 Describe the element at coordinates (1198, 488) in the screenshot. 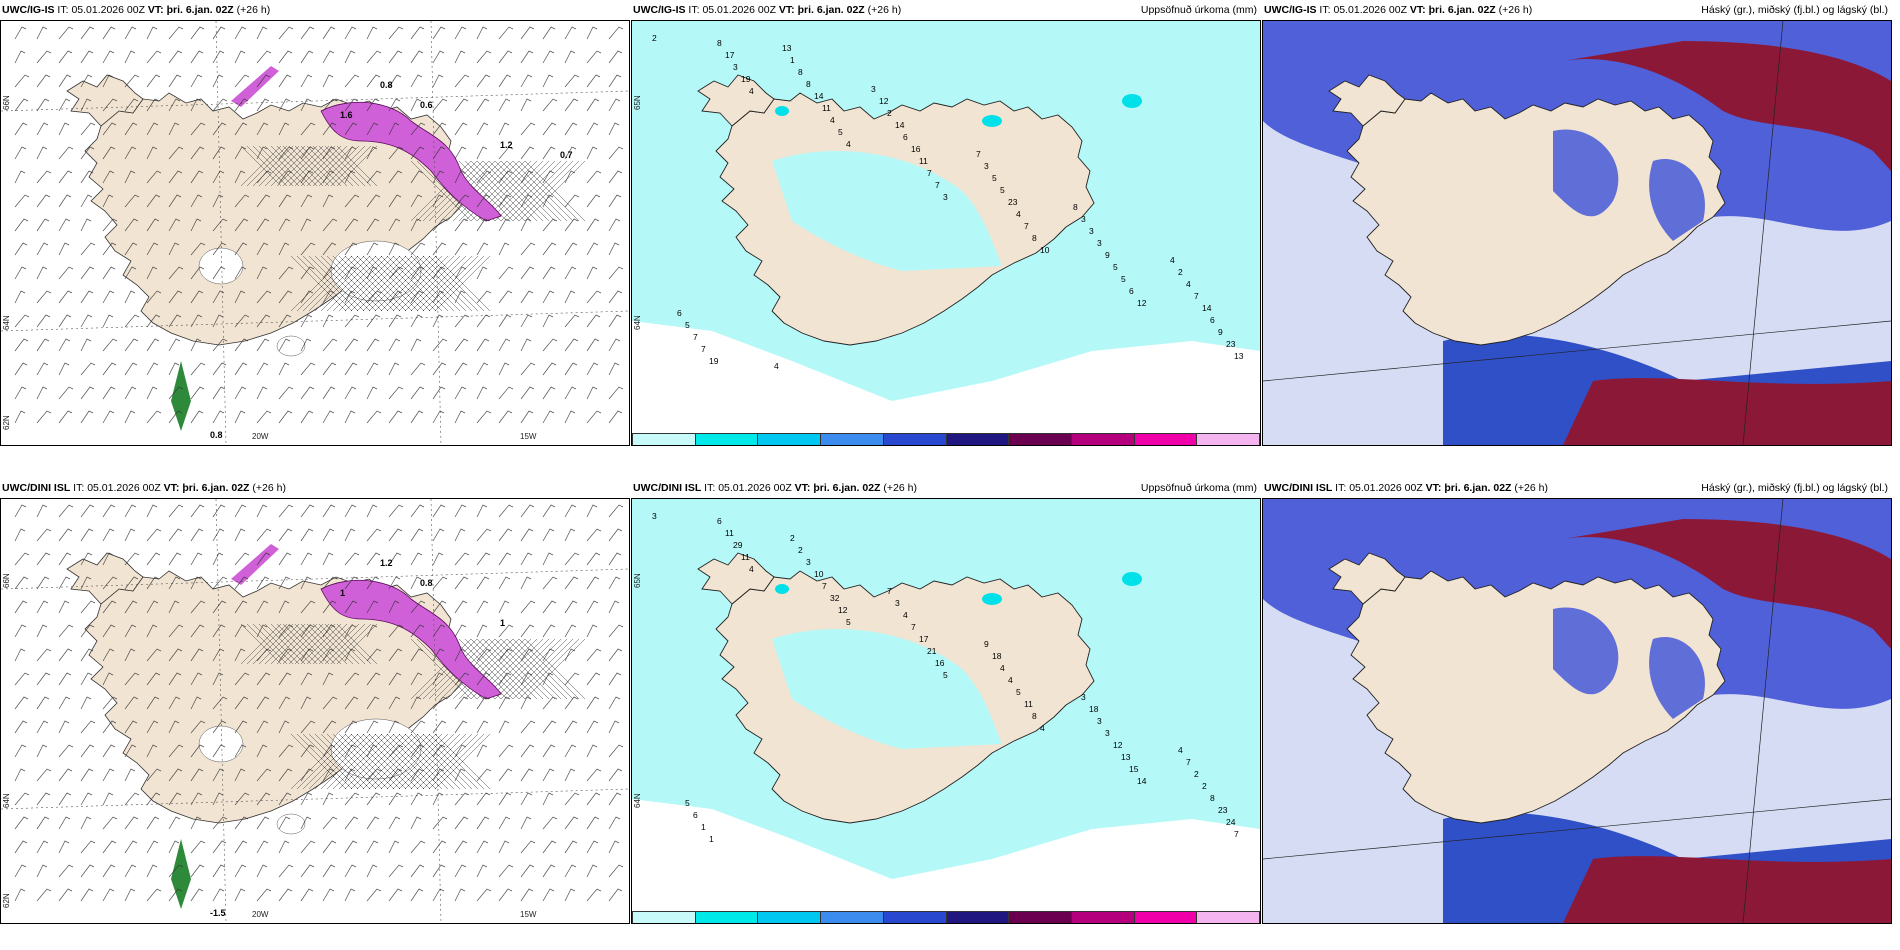

I see `panel-field-title: Uppsöfnuð úrkoma (mm)` at that location.